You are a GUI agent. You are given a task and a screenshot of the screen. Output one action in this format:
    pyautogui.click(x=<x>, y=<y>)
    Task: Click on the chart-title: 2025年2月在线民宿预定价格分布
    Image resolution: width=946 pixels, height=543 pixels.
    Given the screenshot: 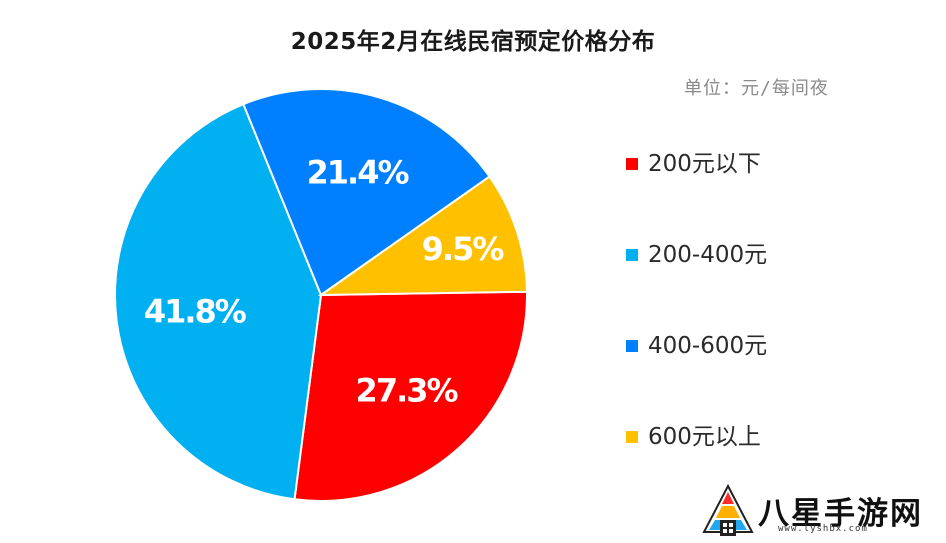 What is the action you would take?
    pyautogui.click(x=473, y=42)
    